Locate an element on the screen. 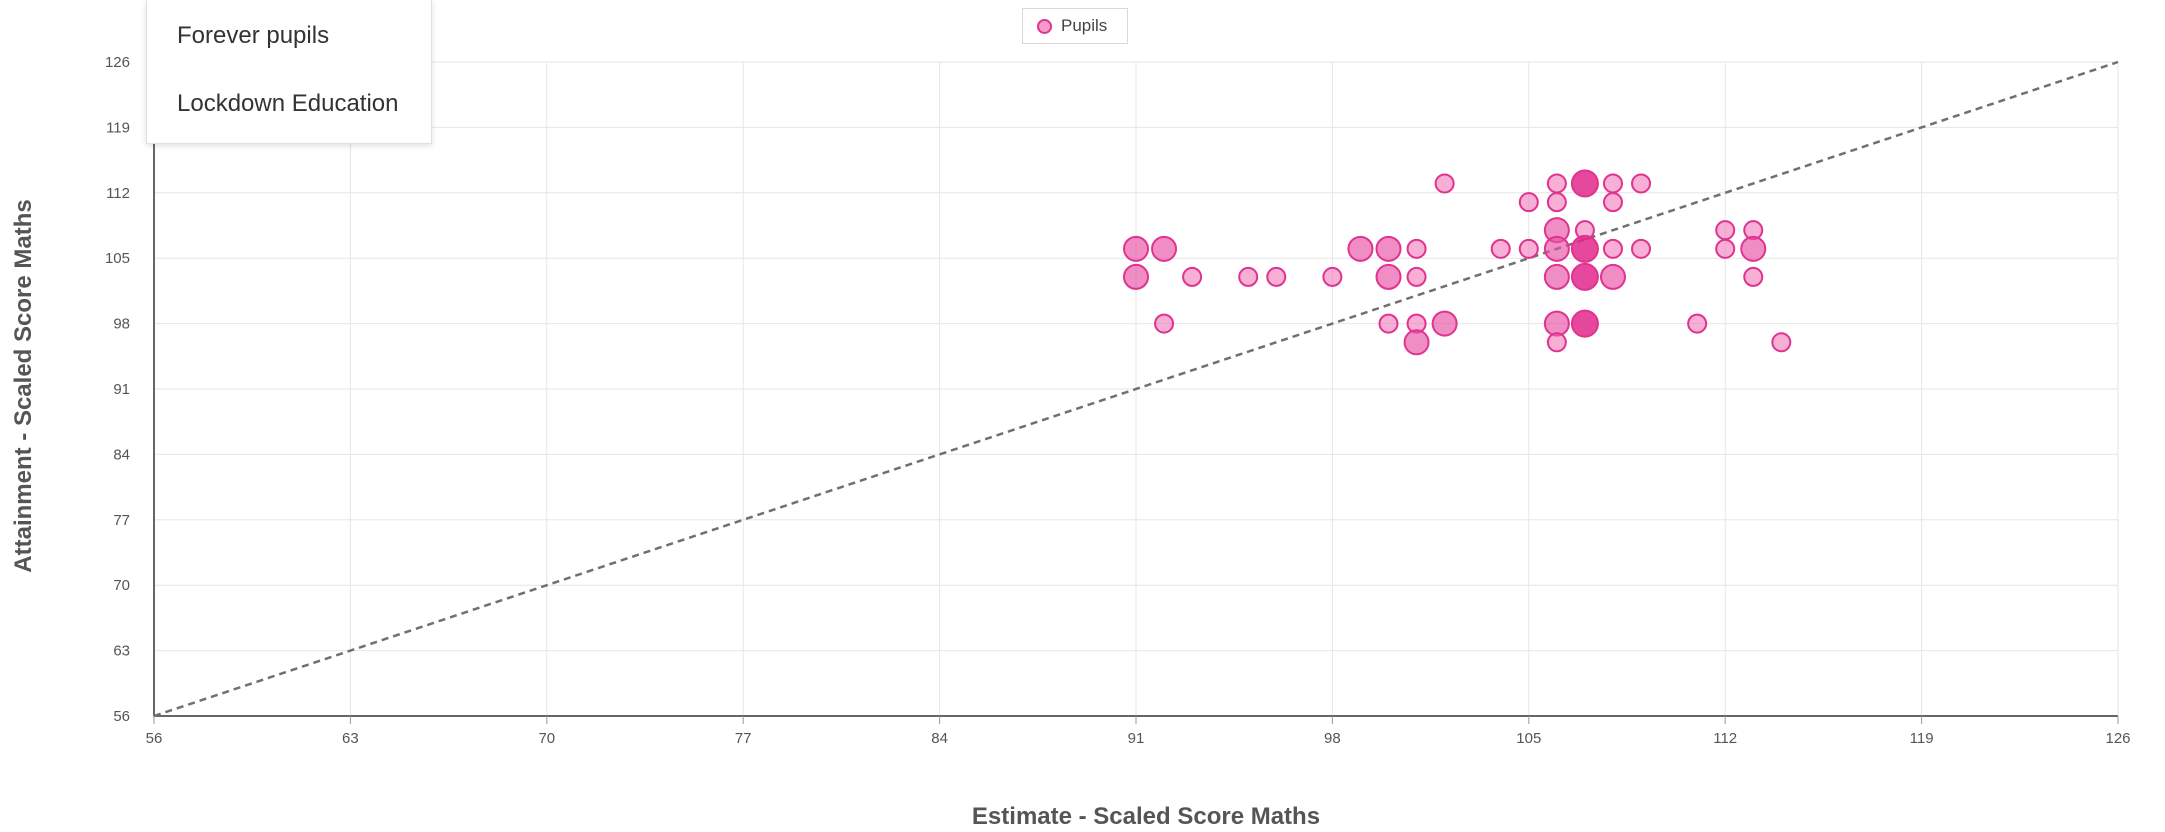 This screenshot has height=832, width=2165. y-tick-label: 77 is located at coordinates (121, 520).